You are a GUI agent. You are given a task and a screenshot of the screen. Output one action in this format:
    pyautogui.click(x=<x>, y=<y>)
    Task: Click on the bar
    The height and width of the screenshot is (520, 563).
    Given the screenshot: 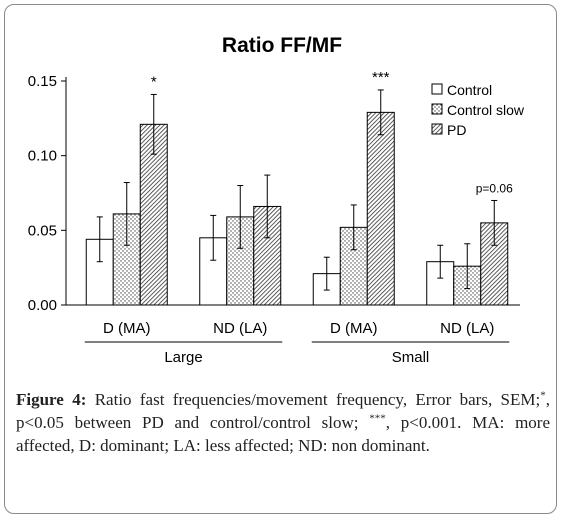 What is the action you would take?
    pyautogui.click(x=380, y=208)
    